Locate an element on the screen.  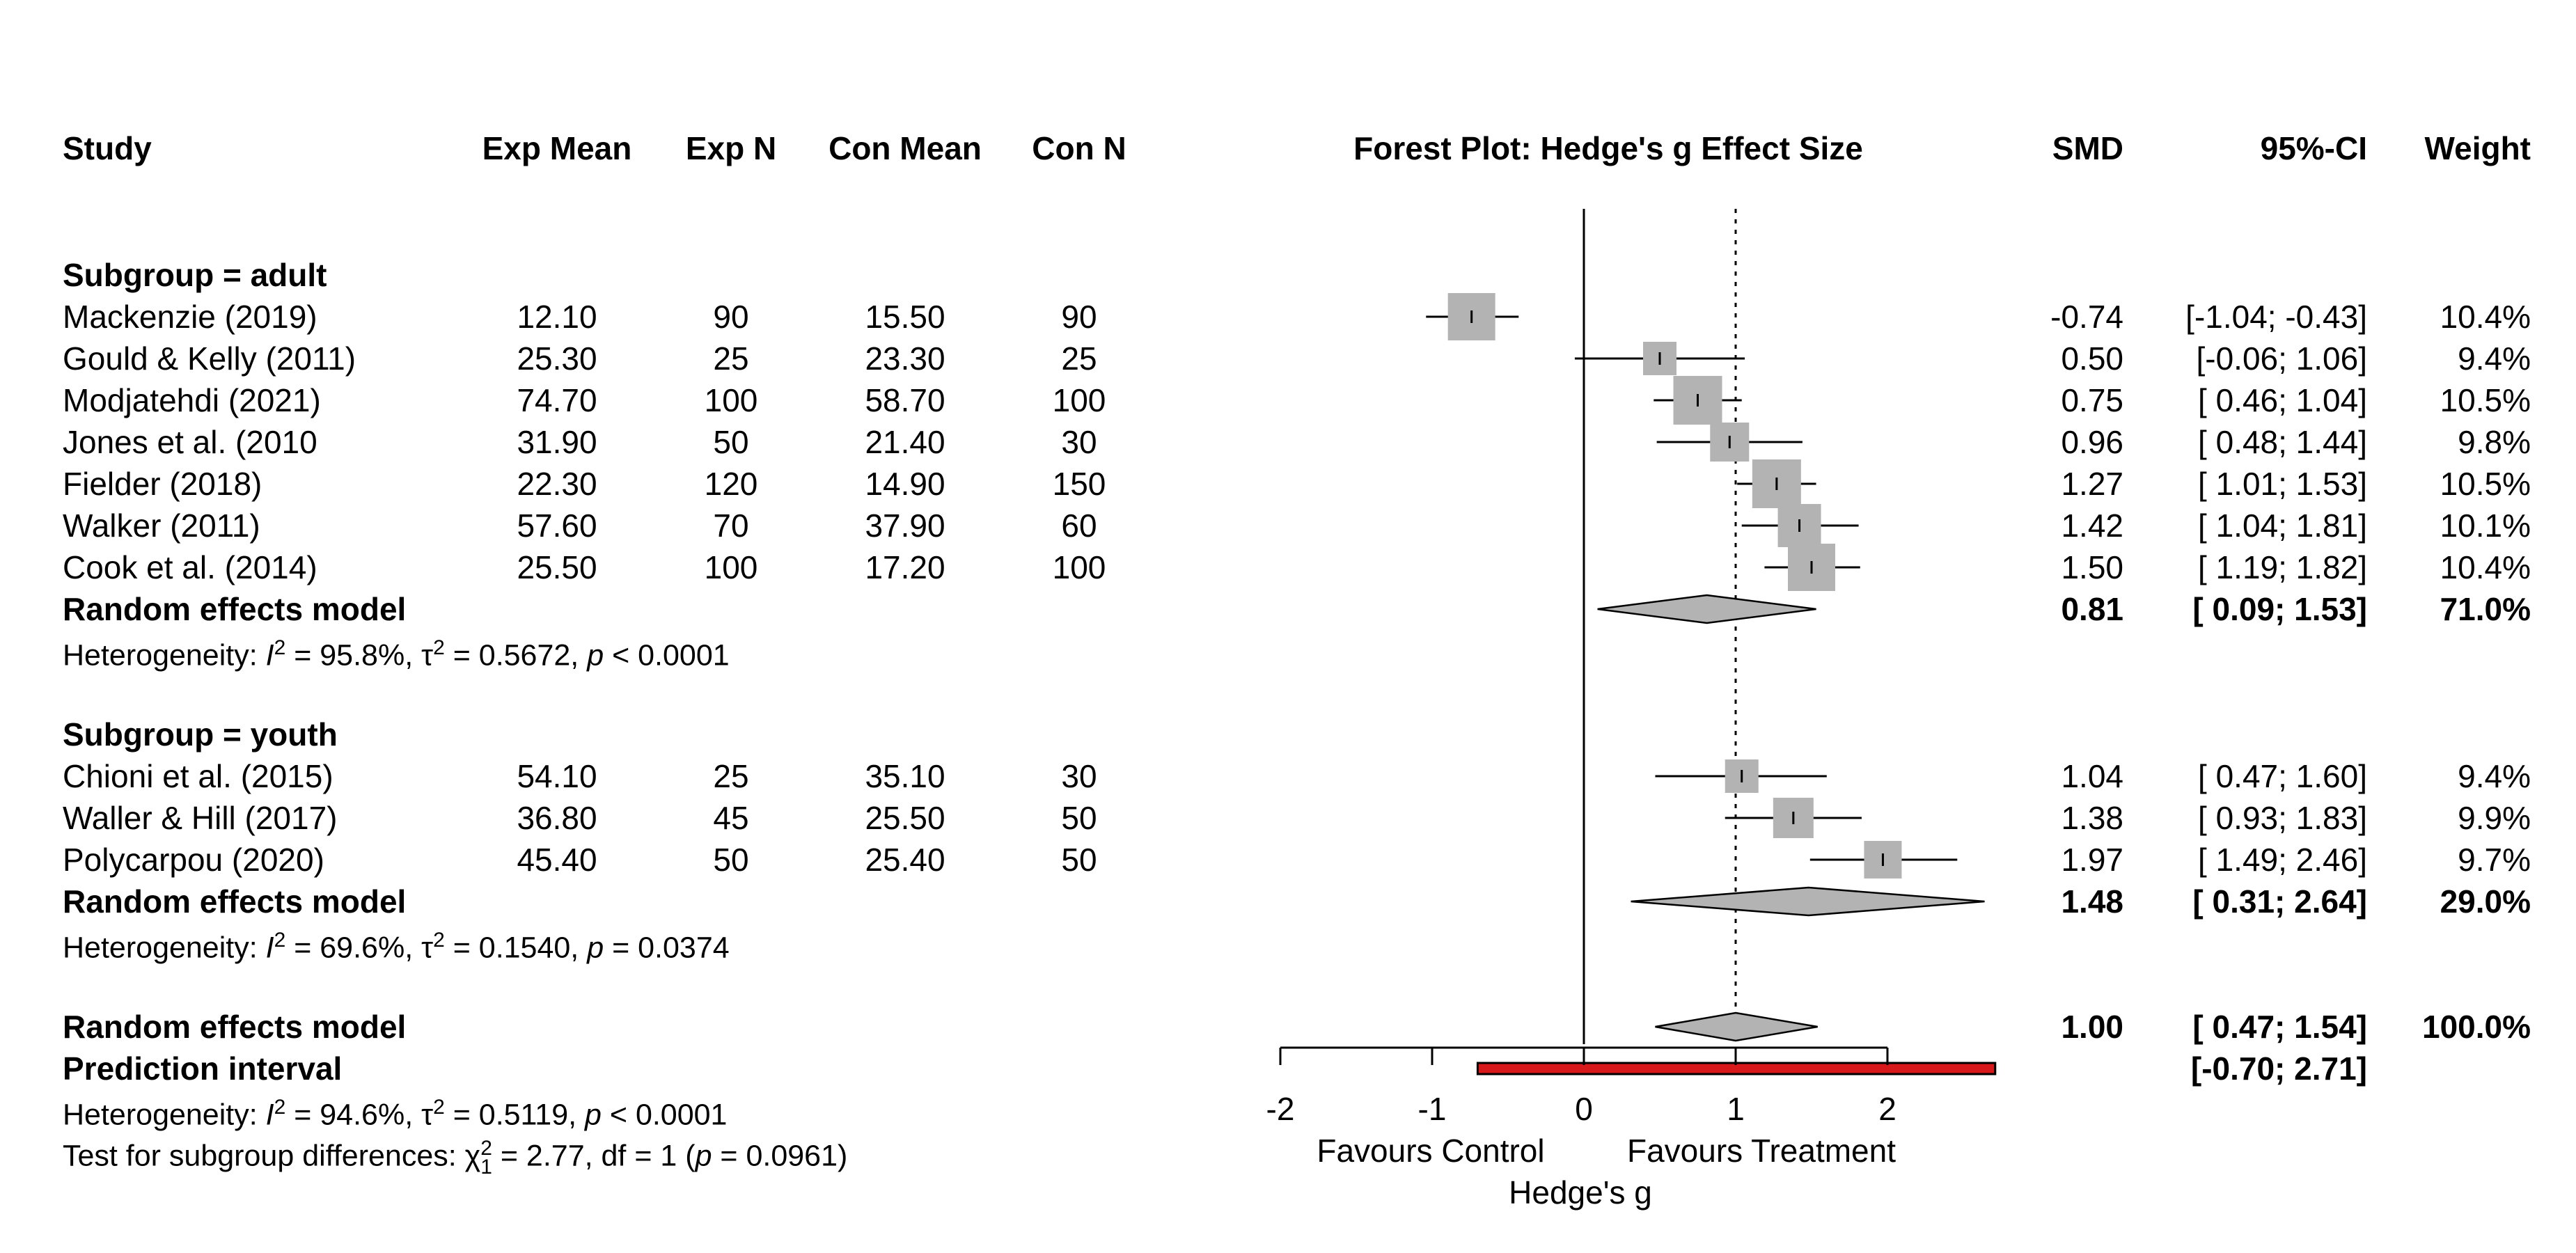
con-n-cell: 25 is located at coordinates (1079, 359).